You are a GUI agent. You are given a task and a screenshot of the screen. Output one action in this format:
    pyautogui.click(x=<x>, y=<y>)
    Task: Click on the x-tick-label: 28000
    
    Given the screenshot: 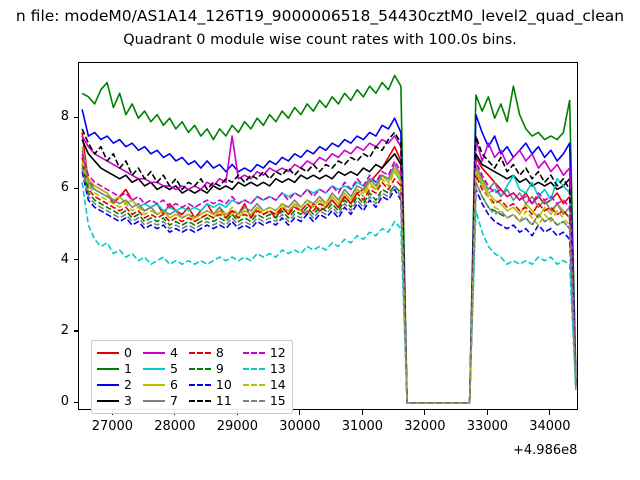 What is the action you would take?
    pyautogui.click(x=175, y=426)
    